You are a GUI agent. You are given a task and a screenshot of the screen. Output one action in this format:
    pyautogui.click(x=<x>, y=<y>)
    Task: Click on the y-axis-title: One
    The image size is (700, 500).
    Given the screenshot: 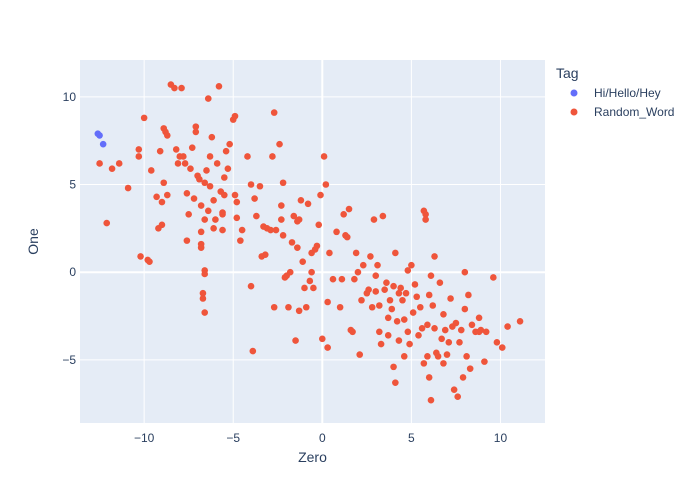 What is the action you would take?
    pyautogui.click(x=33, y=241)
    